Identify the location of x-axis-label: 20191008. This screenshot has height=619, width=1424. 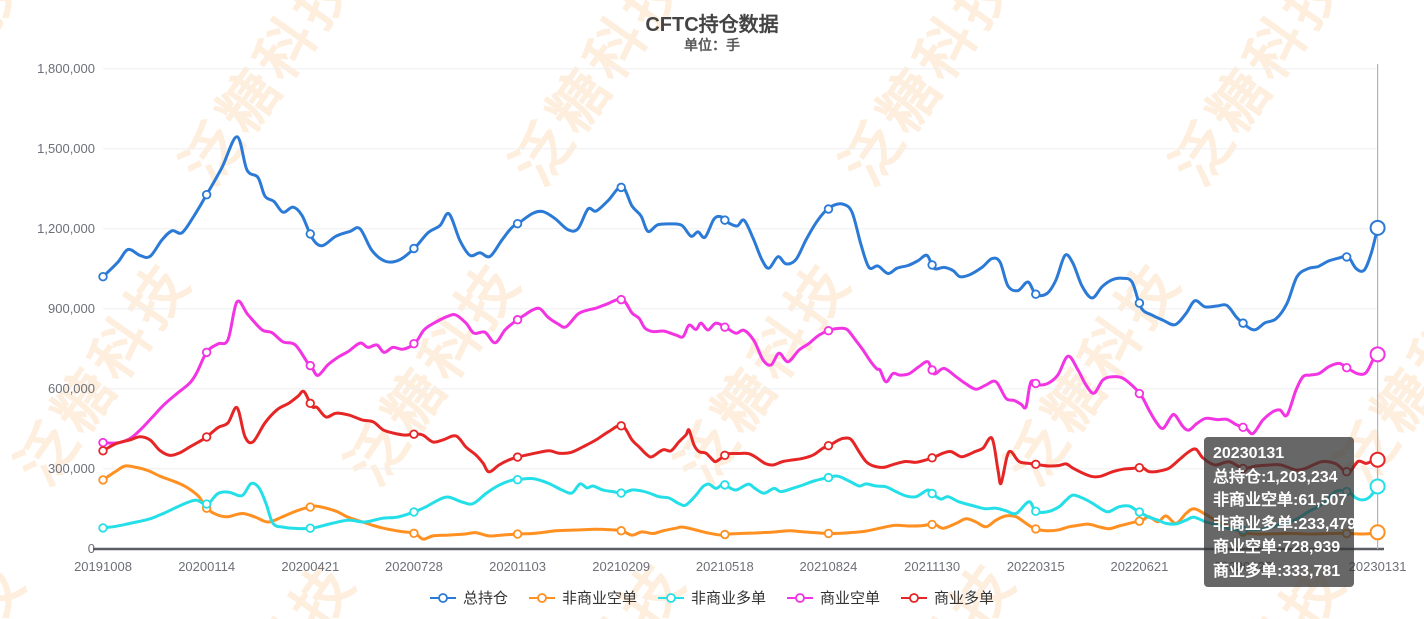
(103, 566).